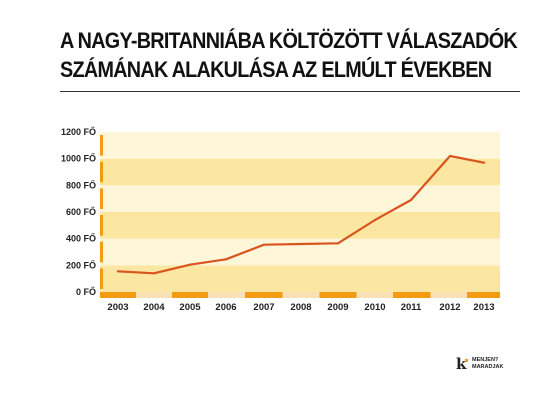 The height and width of the screenshot is (401, 560). Describe the element at coordinates (289, 40) in the screenshot. I see `title-line-1: A NAGY-BRITANNIÁBA KÖLTÖZÖTT VÁLASZADÓK` at that location.